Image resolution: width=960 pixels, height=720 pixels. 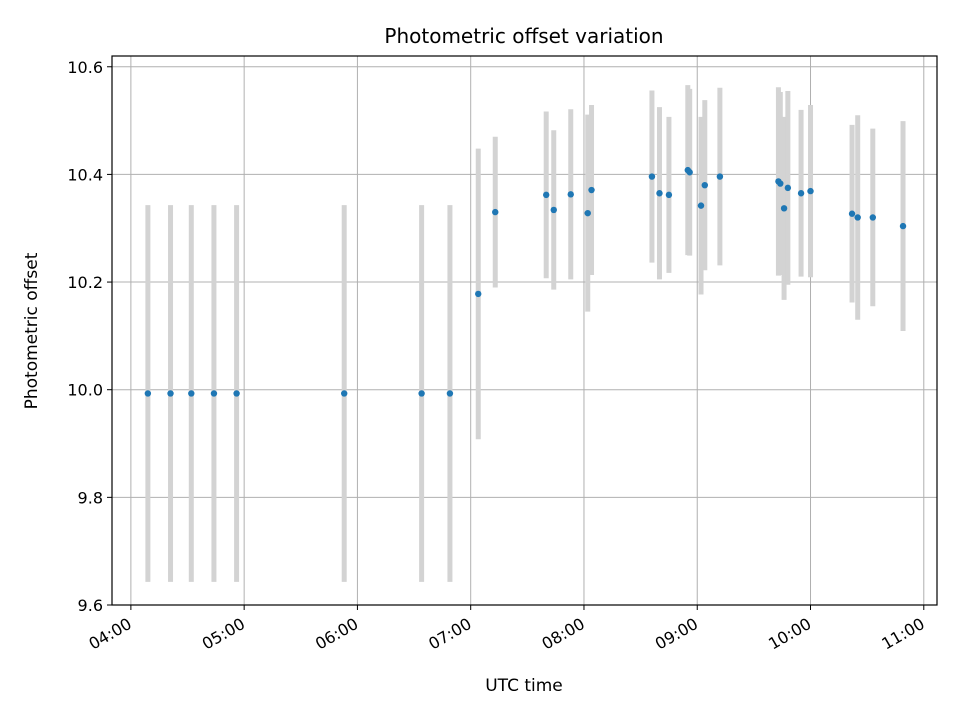 What do you see at coordinates (336, 634) in the screenshot?
I see `x-tick-label: 06:00` at bounding box center [336, 634].